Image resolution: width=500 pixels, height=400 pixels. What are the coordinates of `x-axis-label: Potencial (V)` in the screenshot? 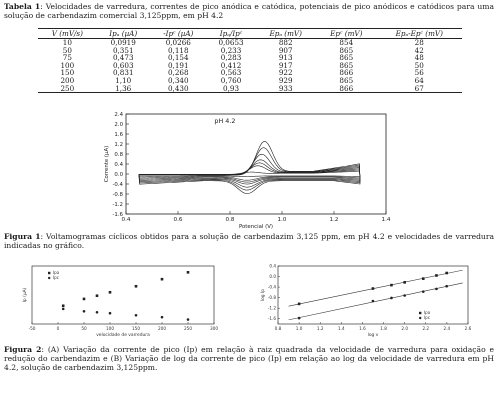 It's located at (256, 227).